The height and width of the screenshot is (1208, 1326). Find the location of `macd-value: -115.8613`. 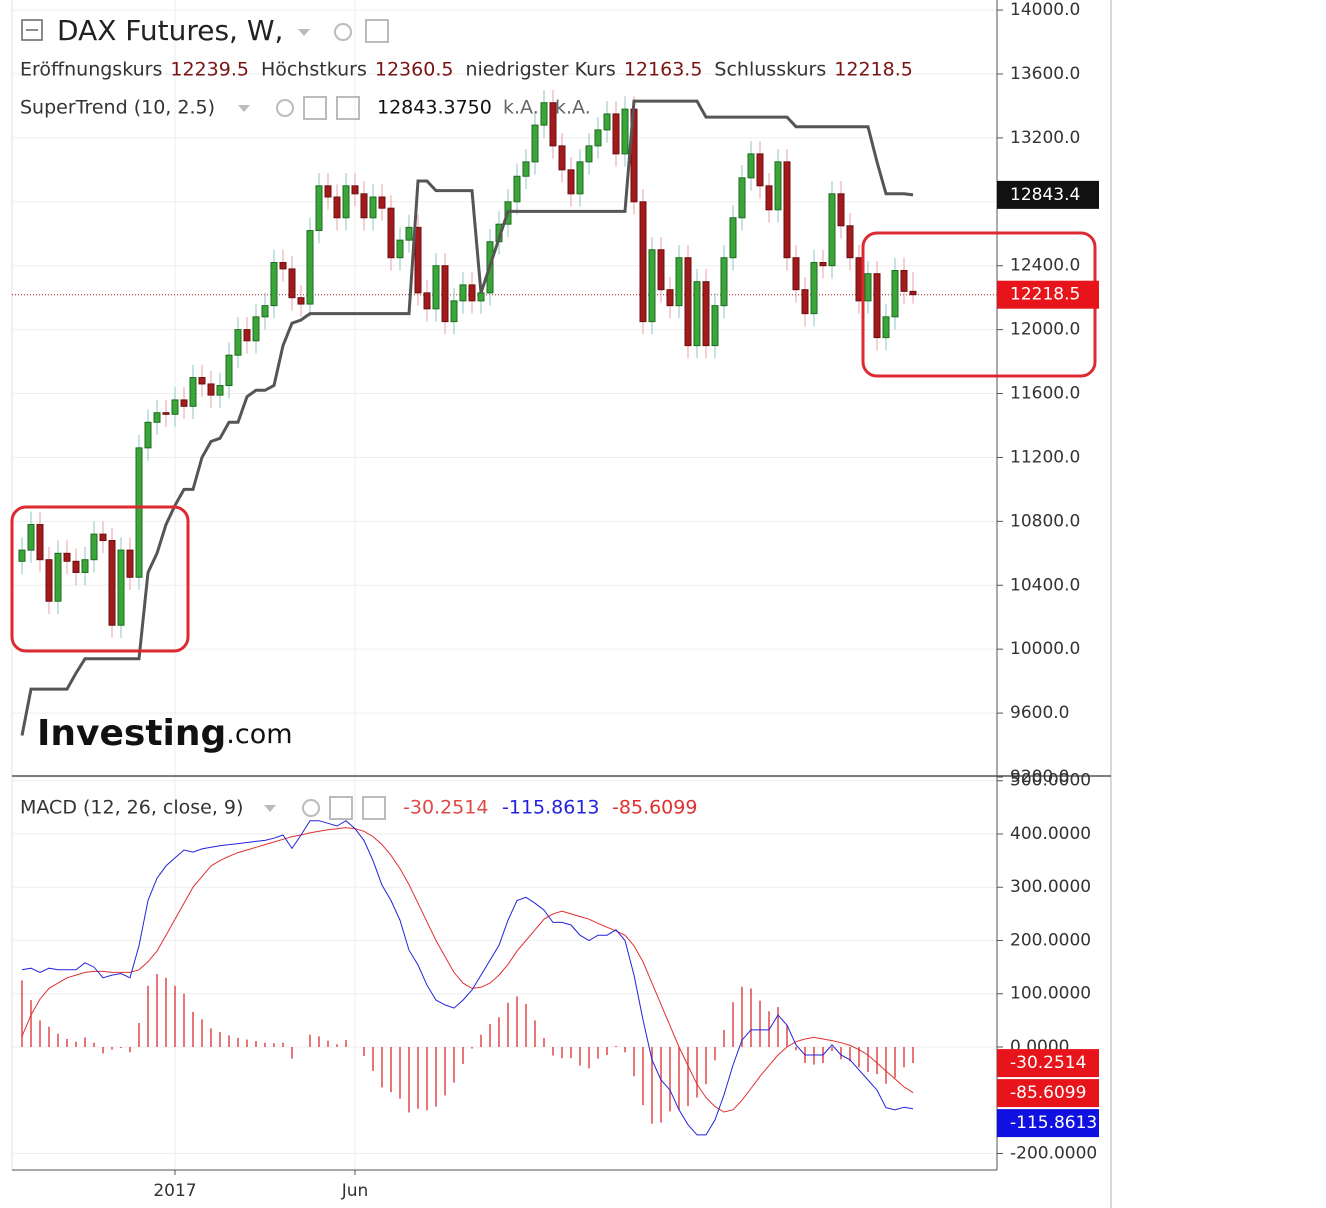

macd-value: -115.8613 is located at coordinates (551, 808).